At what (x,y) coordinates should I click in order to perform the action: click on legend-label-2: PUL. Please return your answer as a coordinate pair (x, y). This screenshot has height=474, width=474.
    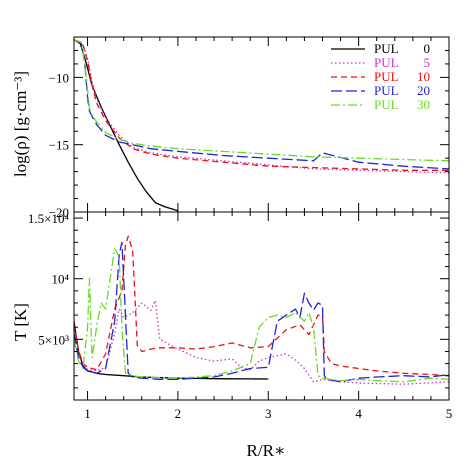
    Looking at the image, I should click on (386, 76).